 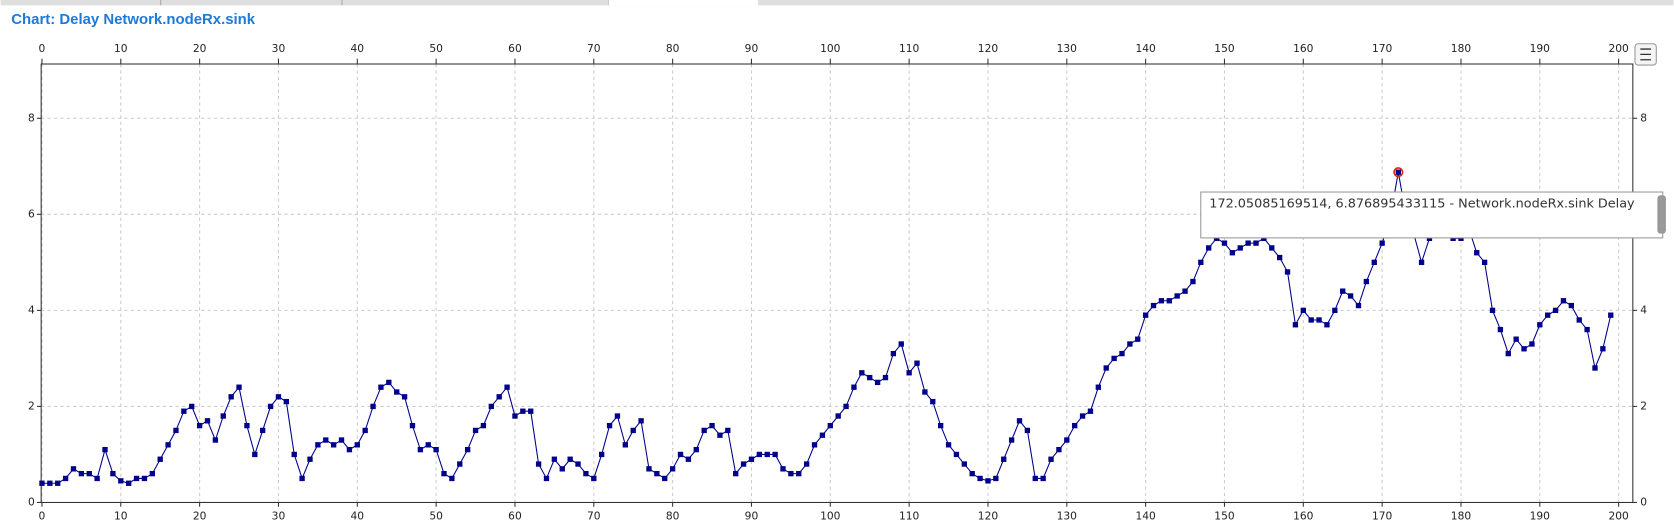 I want to click on x-tick-label: 50, so click(x=436, y=48).